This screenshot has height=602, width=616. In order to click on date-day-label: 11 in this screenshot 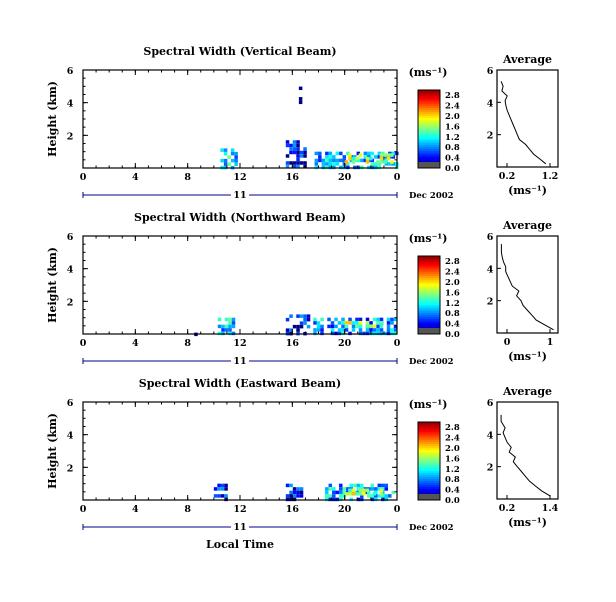, I will do `click(239, 361)`.